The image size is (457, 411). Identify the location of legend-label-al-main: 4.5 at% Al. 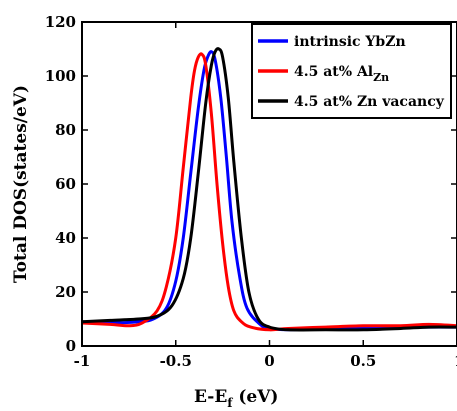
(333, 72).